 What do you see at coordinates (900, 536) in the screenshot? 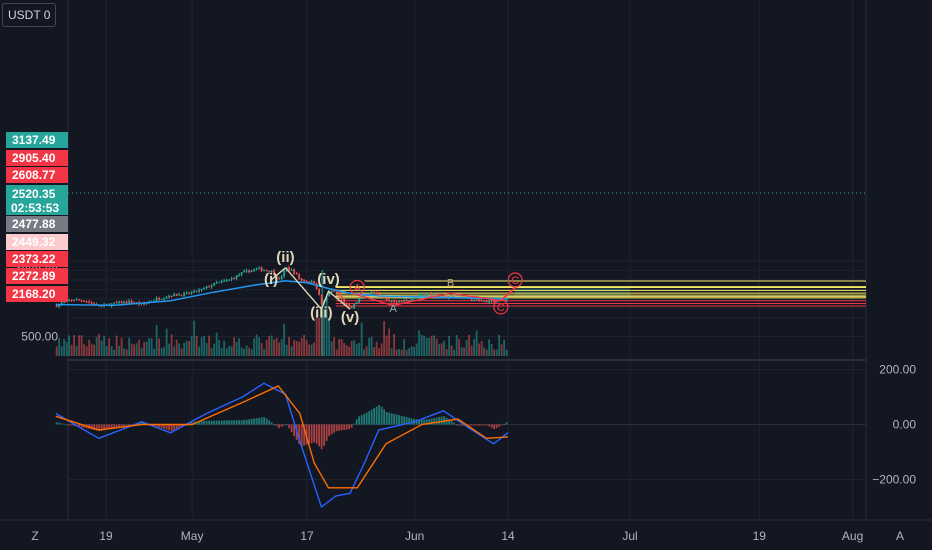
I see `auto-scale-button: A` at bounding box center [900, 536].